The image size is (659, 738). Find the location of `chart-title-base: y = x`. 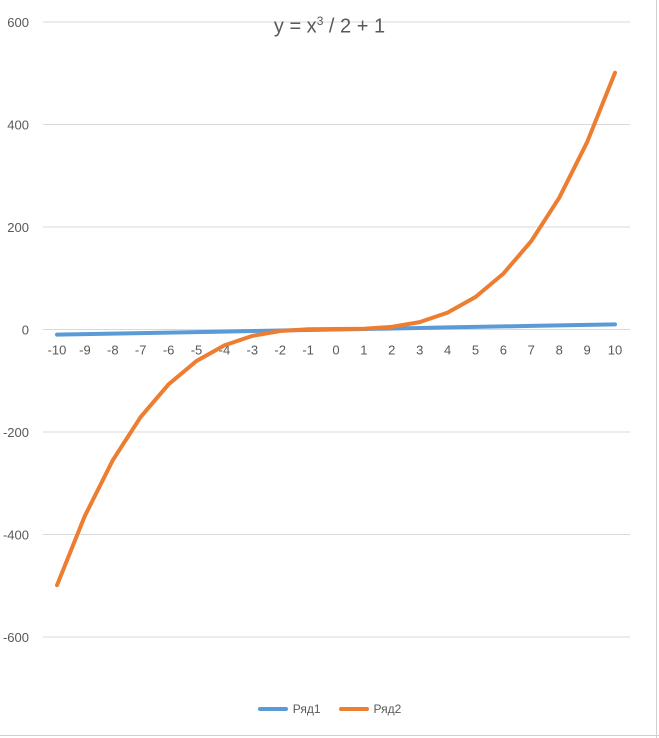

chart-title-base: y = x is located at coordinates (295, 26).